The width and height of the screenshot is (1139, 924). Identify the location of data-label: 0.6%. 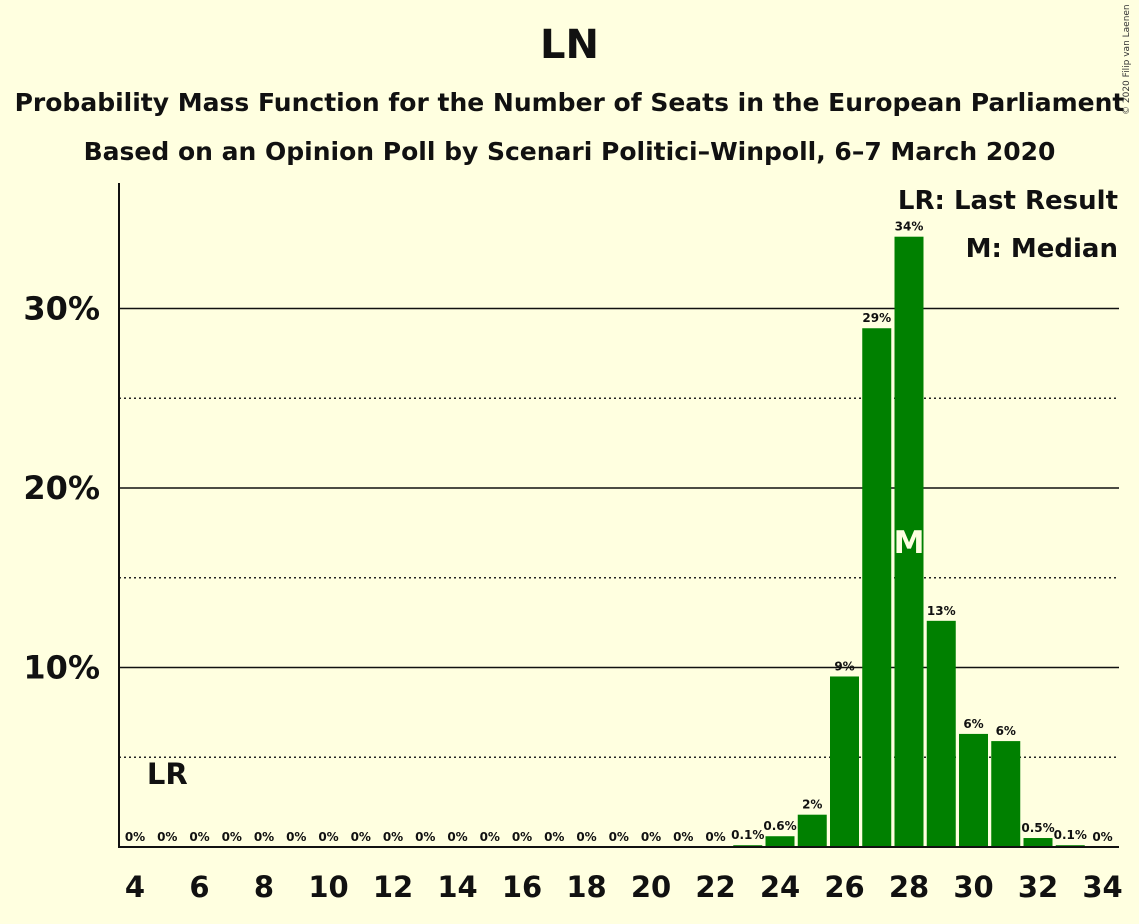
(779, 826).